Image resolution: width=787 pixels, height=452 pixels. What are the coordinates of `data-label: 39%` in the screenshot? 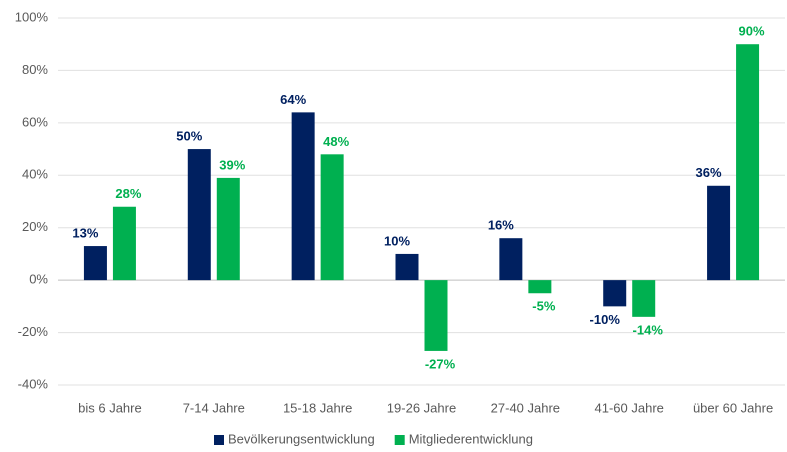 It's located at (232, 164).